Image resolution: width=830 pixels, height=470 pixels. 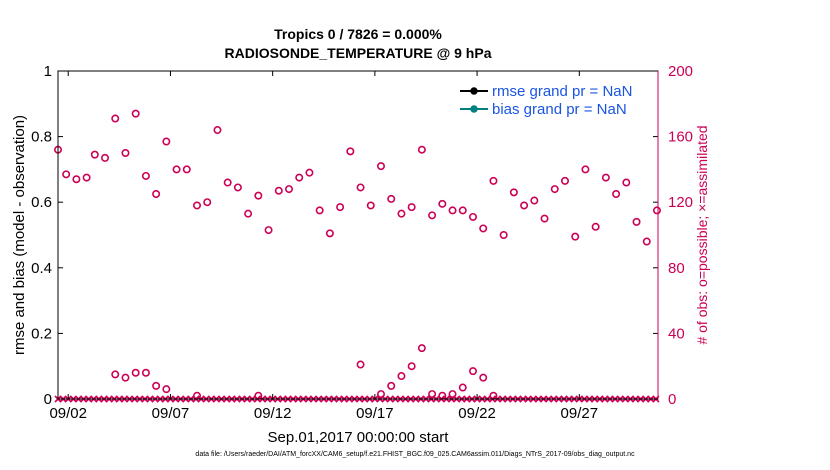 What do you see at coordinates (41, 202) in the screenshot?
I see `left-ytick-label: 0.6` at bounding box center [41, 202].